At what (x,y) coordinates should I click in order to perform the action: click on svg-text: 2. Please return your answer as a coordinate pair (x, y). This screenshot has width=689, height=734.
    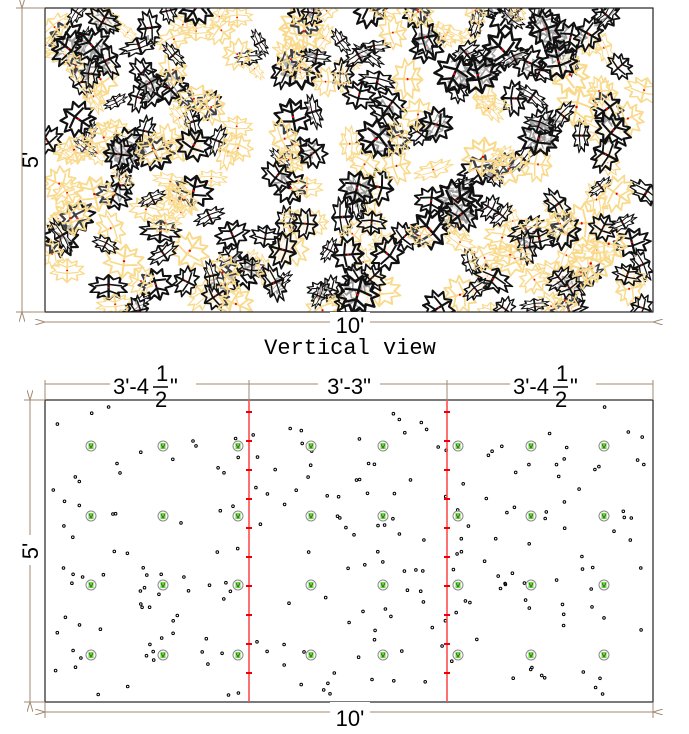
    Looking at the image, I should click on (161, 399).